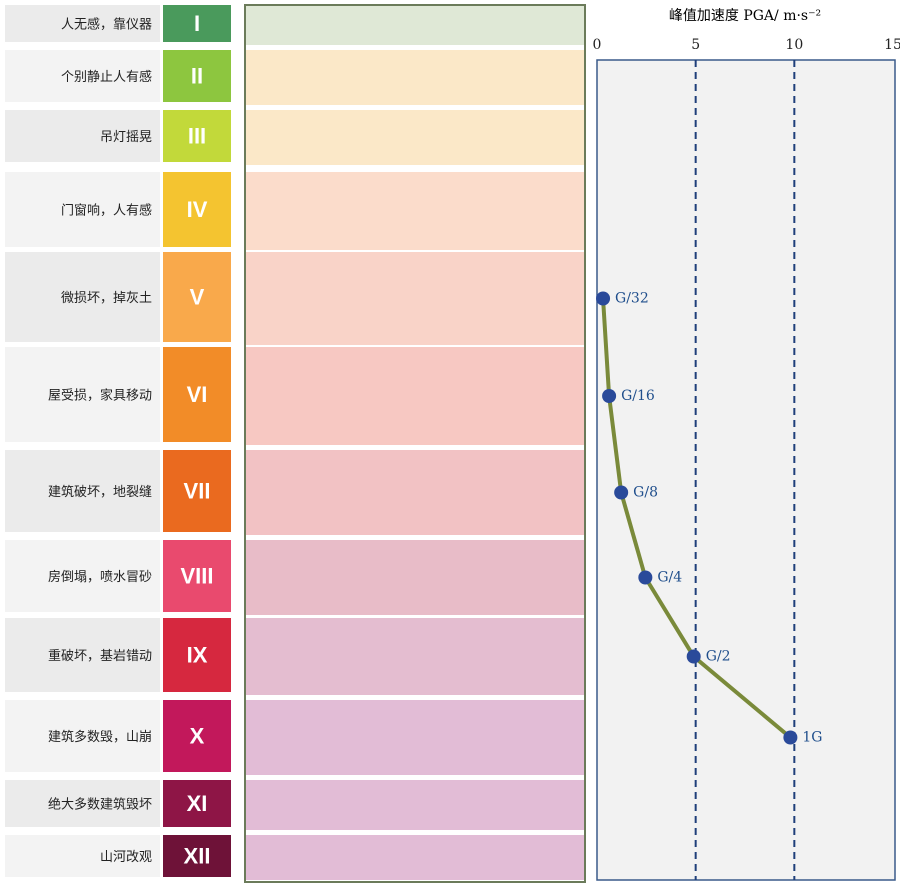 The height and width of the screenshot is (889, 900). What do you see at coordinates (645, 493) in the screenshot?
I see `point-label: G/8` at bounding box center [645, 493].